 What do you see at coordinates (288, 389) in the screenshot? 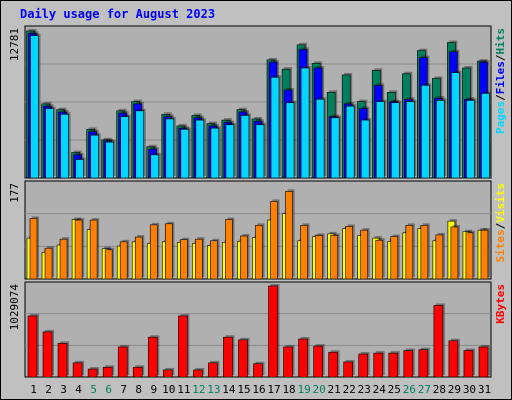
I see `x-tick-label: 18` at bounding box center [288, 389].